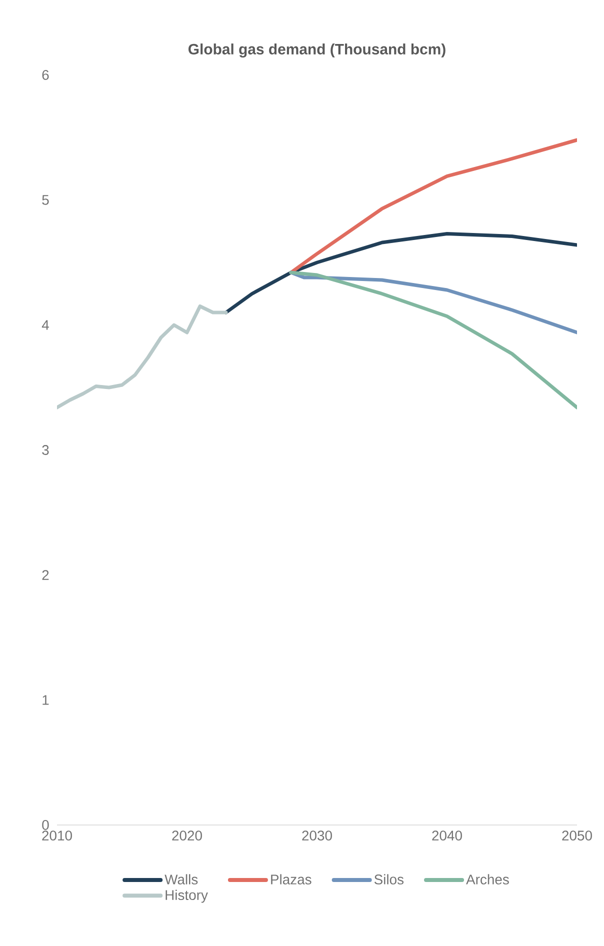 Image resolution: width=604 pixels, height=946 pixels. I want to click on x-tick-label: 2020, so click(187, 835).